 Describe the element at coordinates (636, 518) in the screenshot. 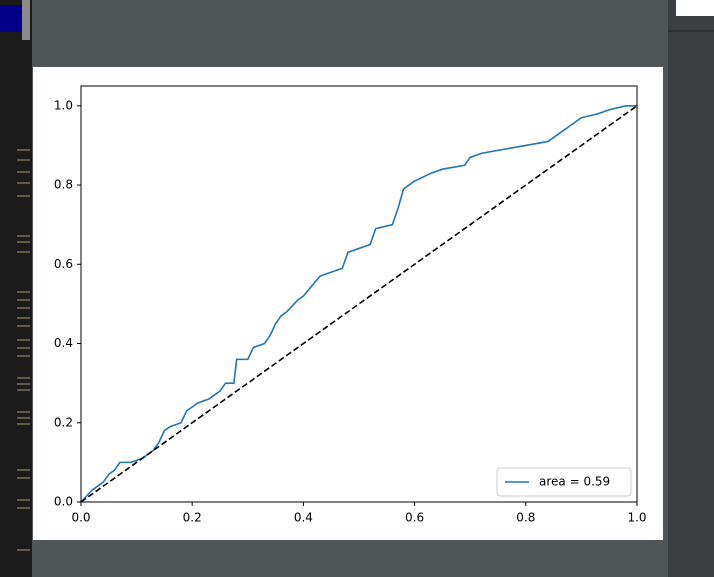

I see `x-tick-label: 1.0` at that location.